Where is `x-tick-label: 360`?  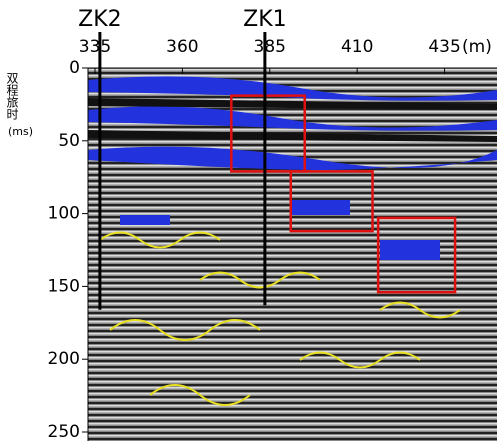
x-tick-label: 360 is located at coordinates (182, 47).